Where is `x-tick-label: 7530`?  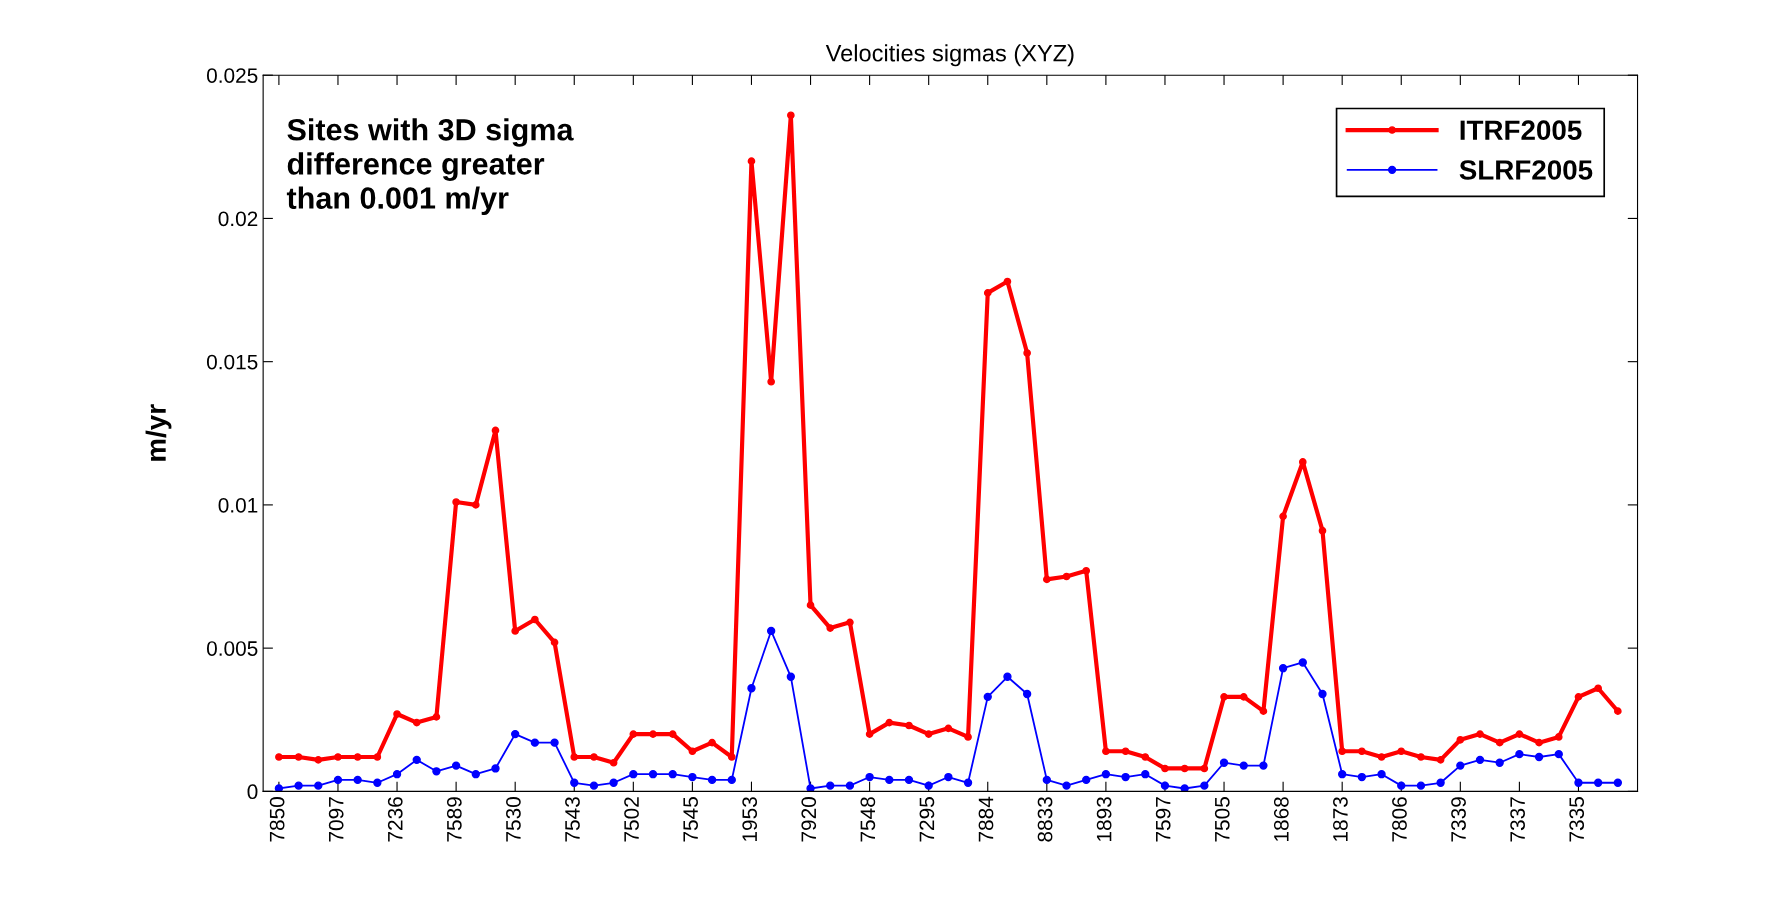
x-tick-label: 7530 is located at coordinates (513, 819).